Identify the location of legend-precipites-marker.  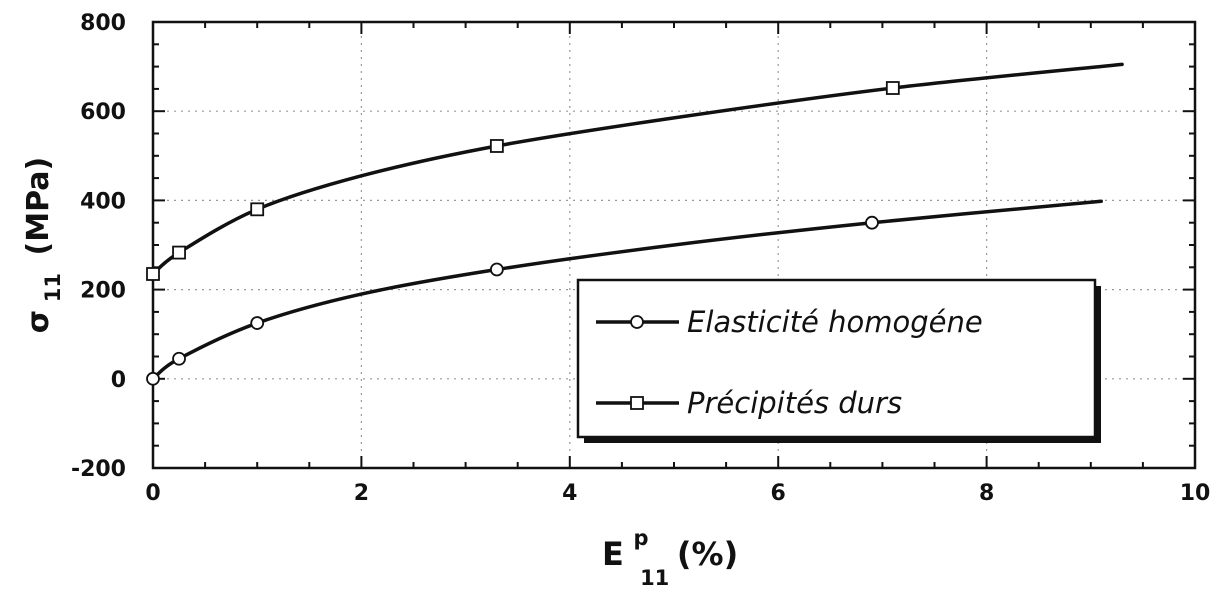
(637, 403).